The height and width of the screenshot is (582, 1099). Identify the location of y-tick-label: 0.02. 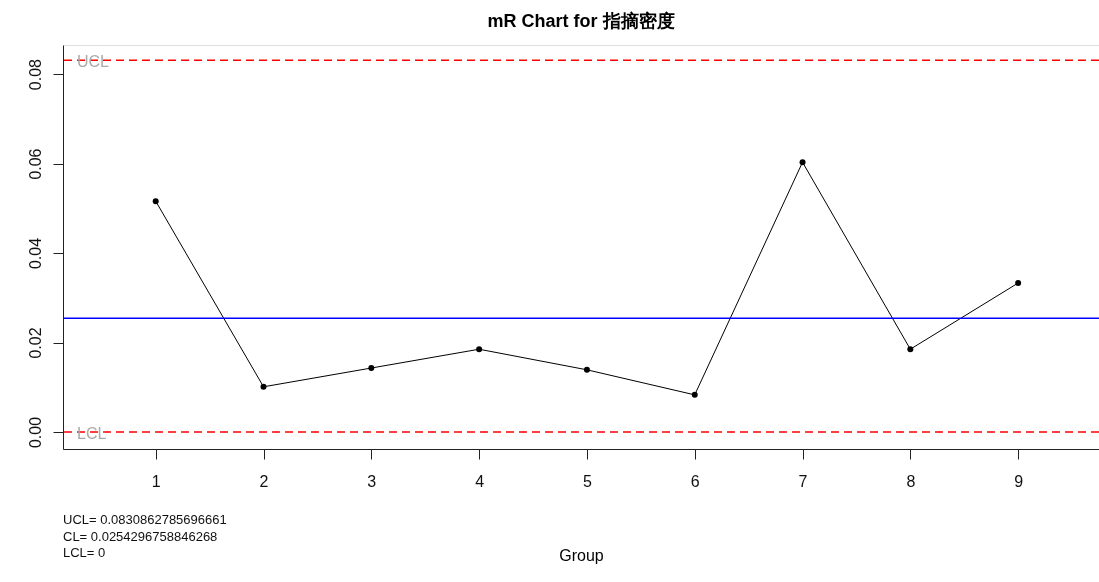
(35, 343).